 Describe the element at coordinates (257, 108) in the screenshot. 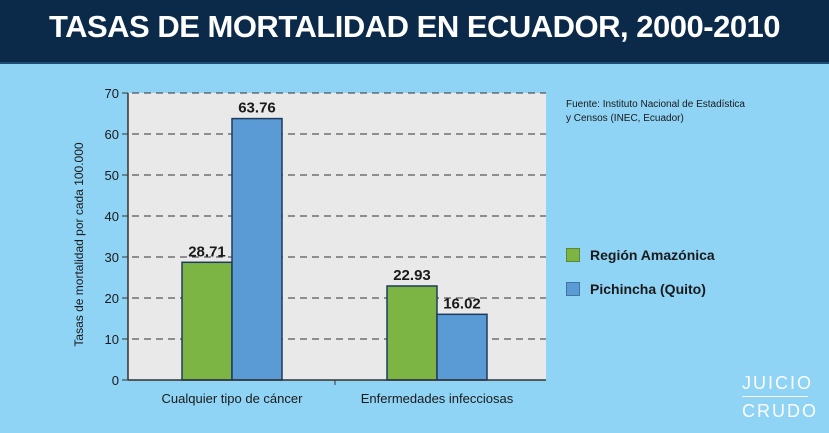

I see `data-label: 63.76` at that location.